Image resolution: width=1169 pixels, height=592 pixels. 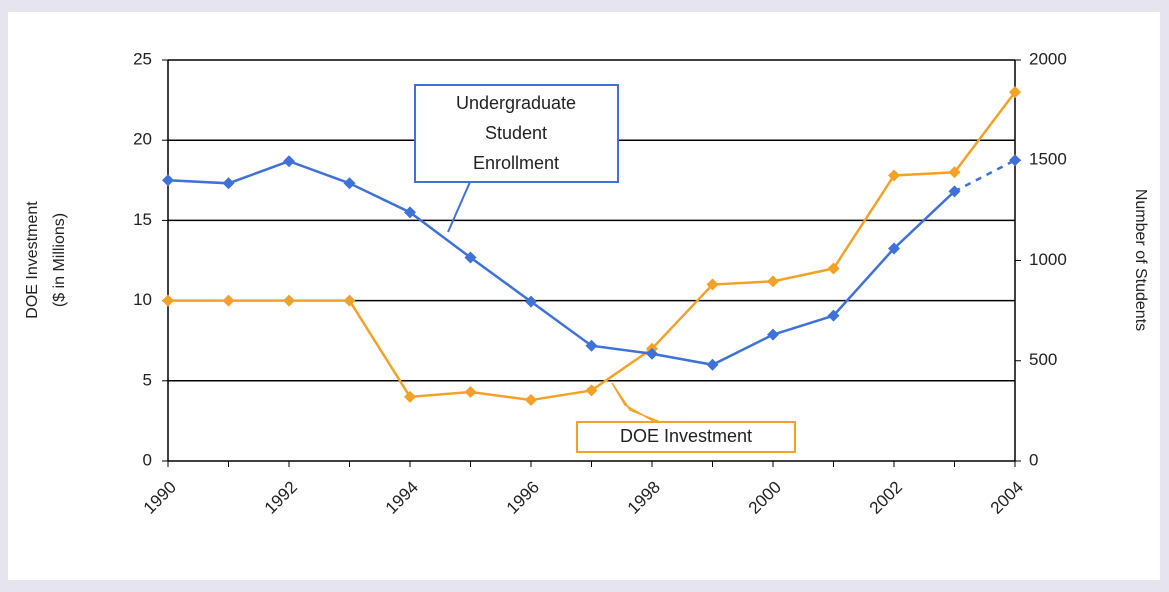 I want to click on y2-tick-label: 0, so click(x=1033, y=459).